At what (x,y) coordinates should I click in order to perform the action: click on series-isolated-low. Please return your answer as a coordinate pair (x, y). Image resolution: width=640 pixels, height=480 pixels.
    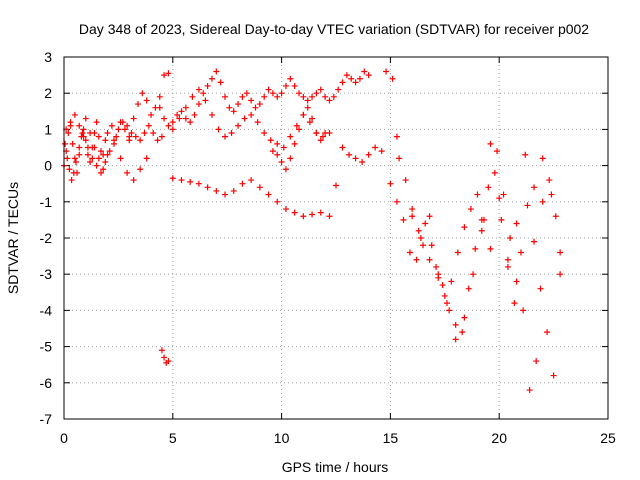
    Looking at the image, I should click on (165, 356).